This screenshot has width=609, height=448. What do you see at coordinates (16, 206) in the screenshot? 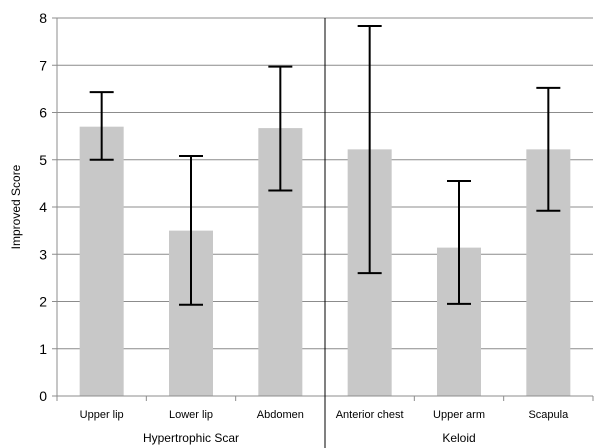
I see `y-axis-label: Improved Score` at bounding box center [16, 206].